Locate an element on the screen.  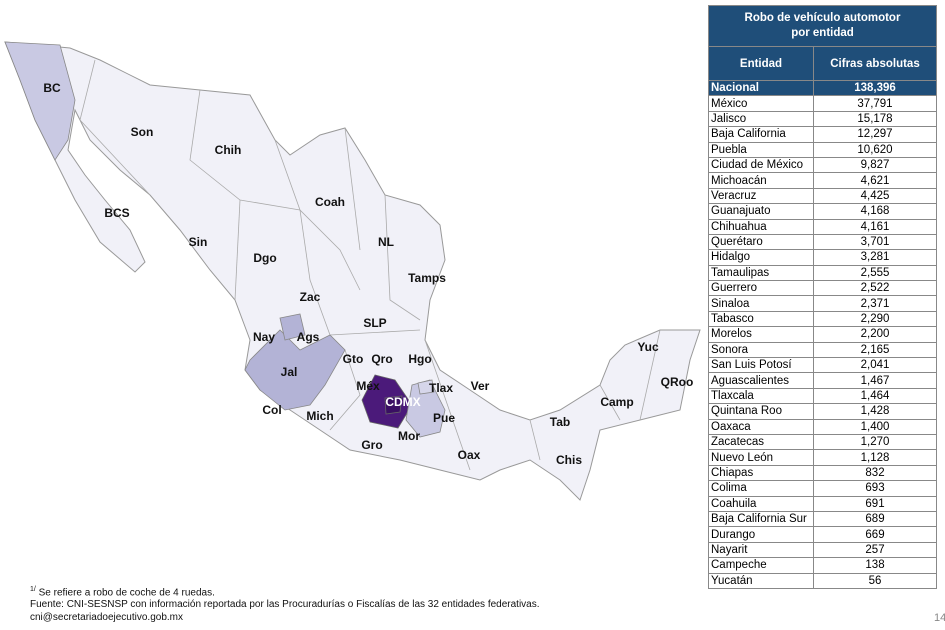
table-row: Chihuahua 4,161 is located at coordinates (822, 226).